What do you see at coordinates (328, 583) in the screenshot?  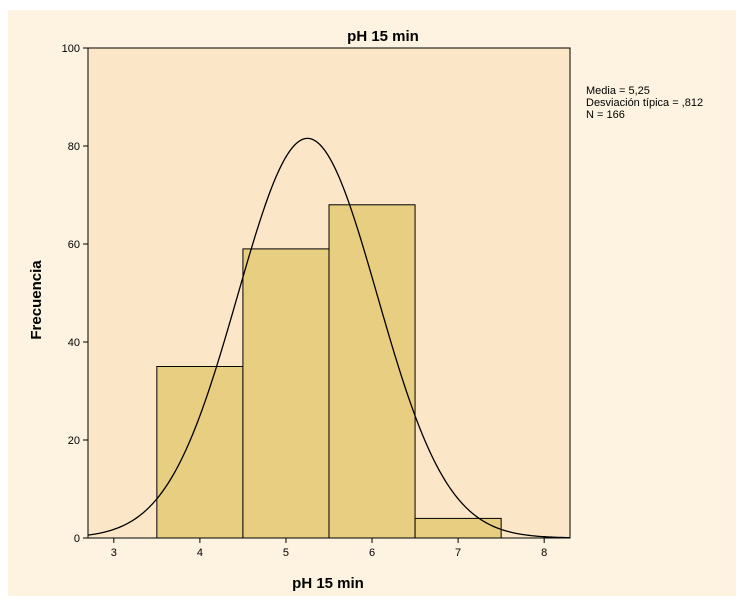 I see `x-axis-label: pH 15 min` at bounding box center [328, 583].